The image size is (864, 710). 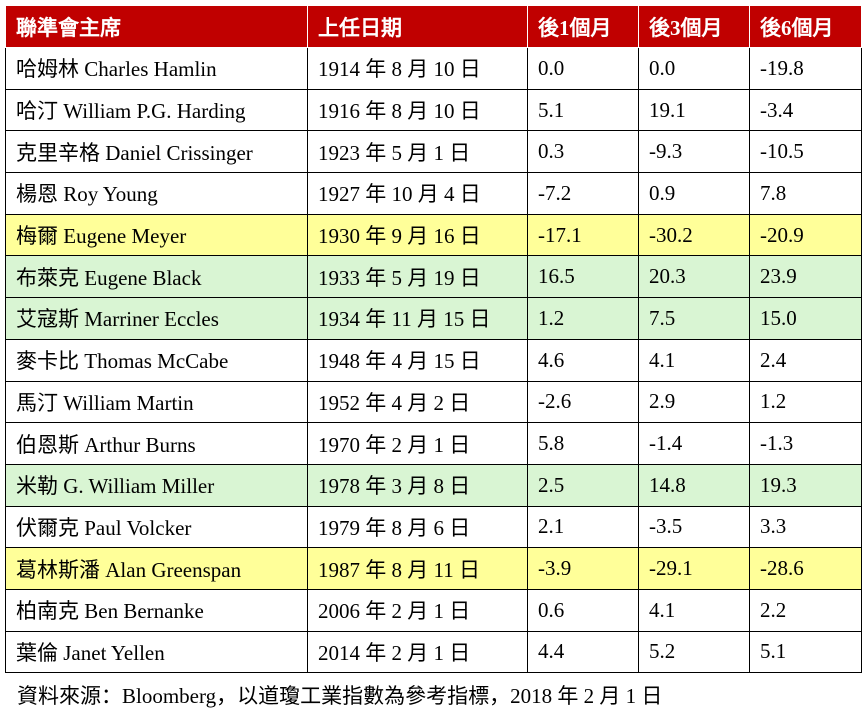 What do you see at coordinates (694, 527) in the screenshot?
I see `table-cell: -3.5` at bounding box center [694, 527].